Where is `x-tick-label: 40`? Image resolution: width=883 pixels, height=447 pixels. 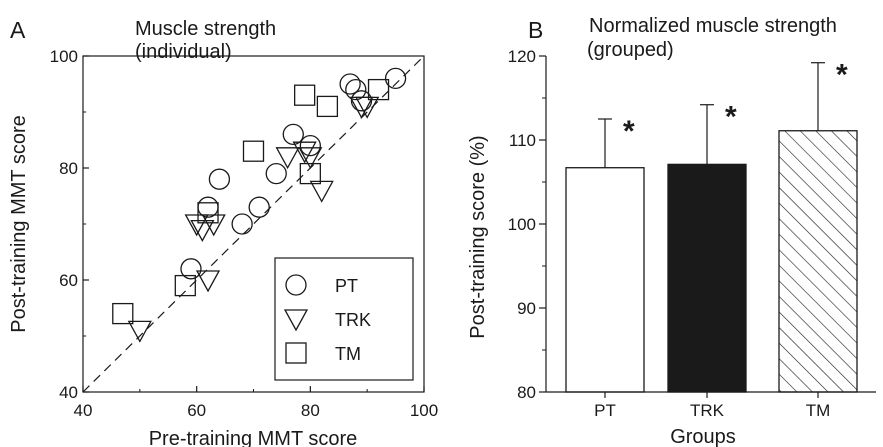
x-tick-label: 40 is located at coordinates (83, 410).